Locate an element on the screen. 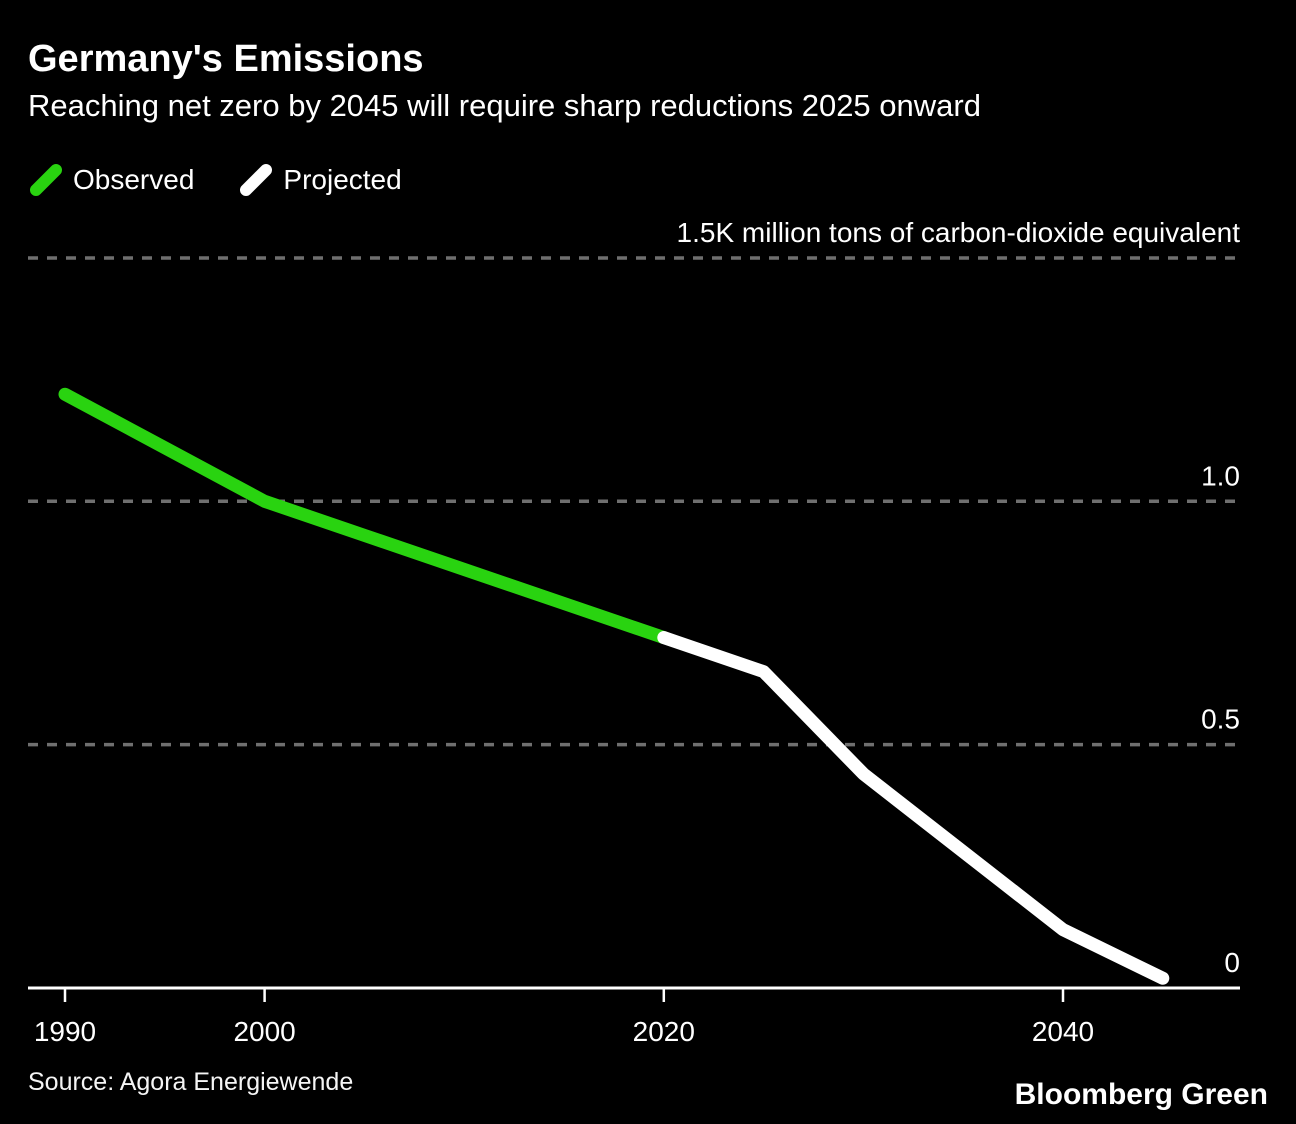  legend-item-observed: Observed is located at coordinates (111, 180).